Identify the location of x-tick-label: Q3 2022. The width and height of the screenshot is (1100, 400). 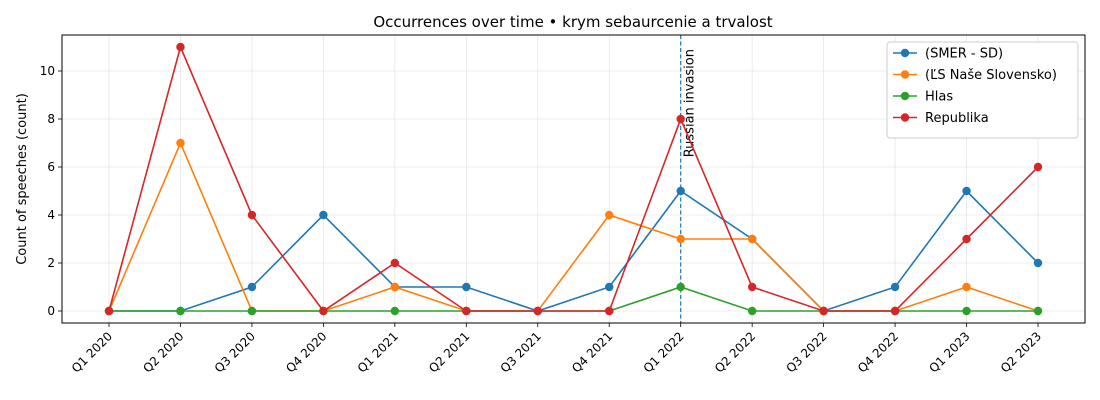
(806, 352).